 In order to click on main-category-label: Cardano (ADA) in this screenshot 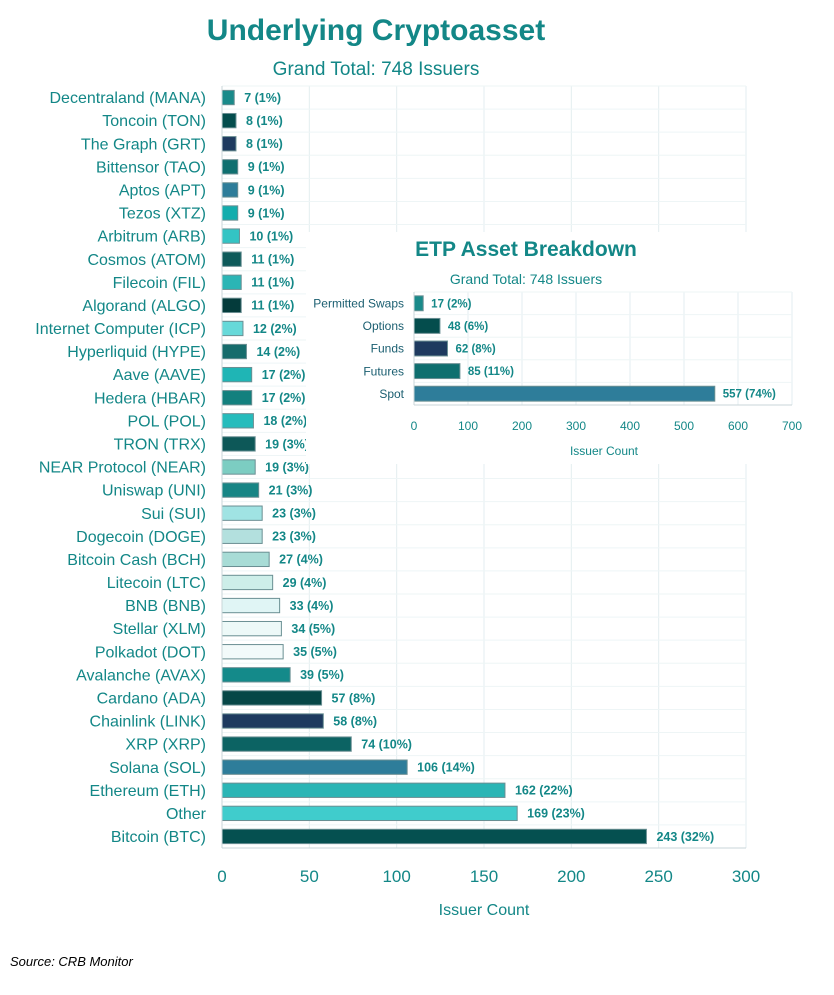, I will do `click(151, 699)`.